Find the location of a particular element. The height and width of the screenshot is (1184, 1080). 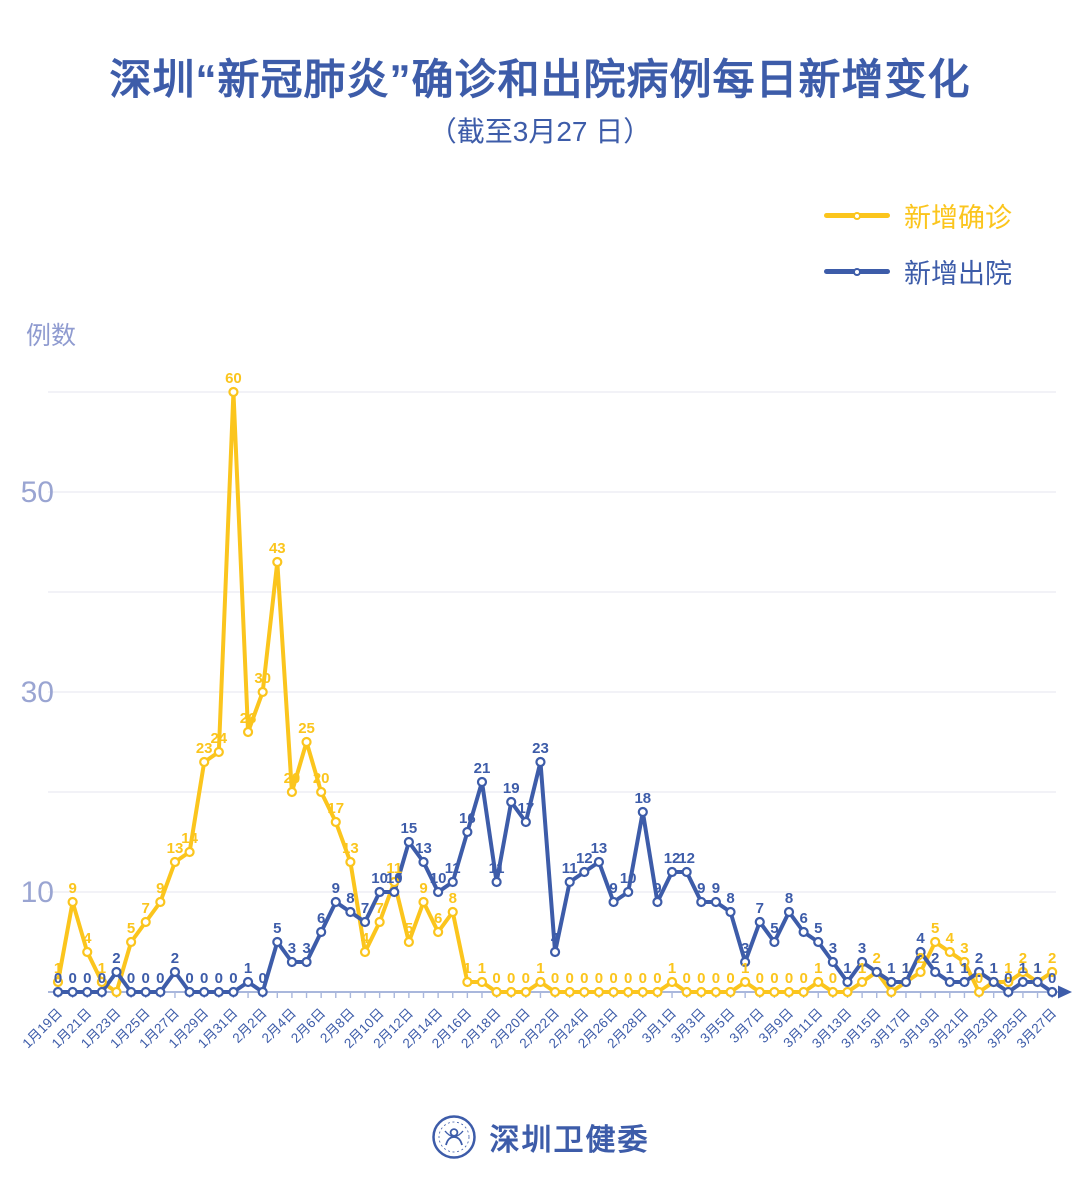

shenzhen-health-commission-logo is located at coordinates (453, 1137).